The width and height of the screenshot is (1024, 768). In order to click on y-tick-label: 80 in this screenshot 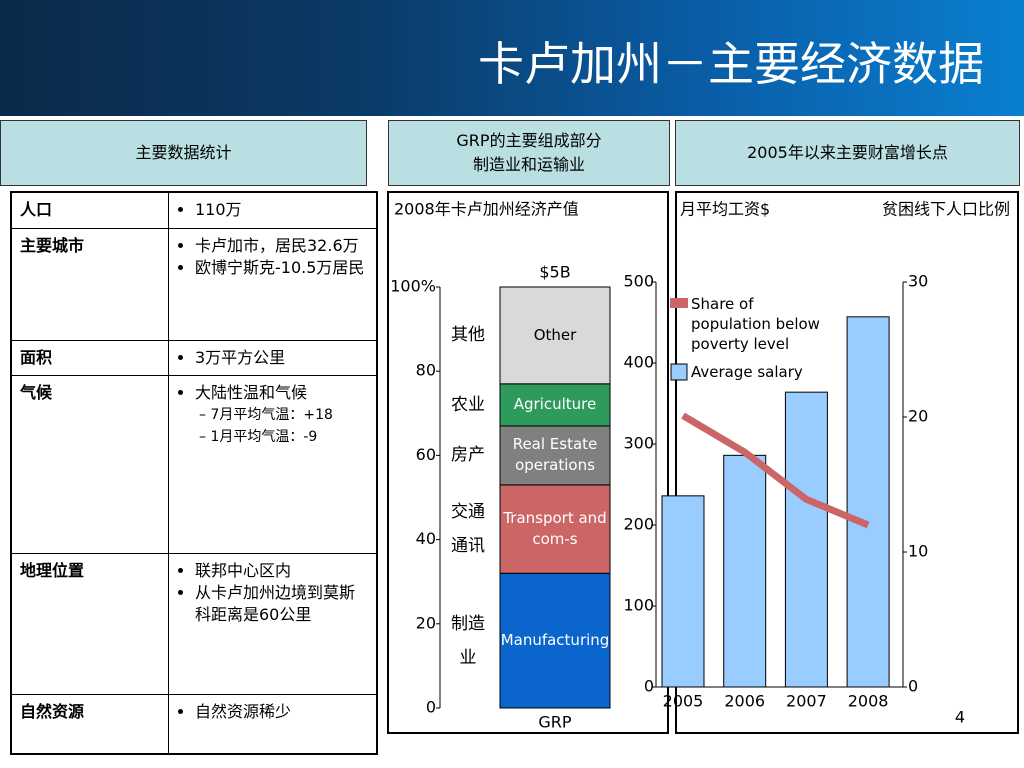, I will do `click(426, 370)`.